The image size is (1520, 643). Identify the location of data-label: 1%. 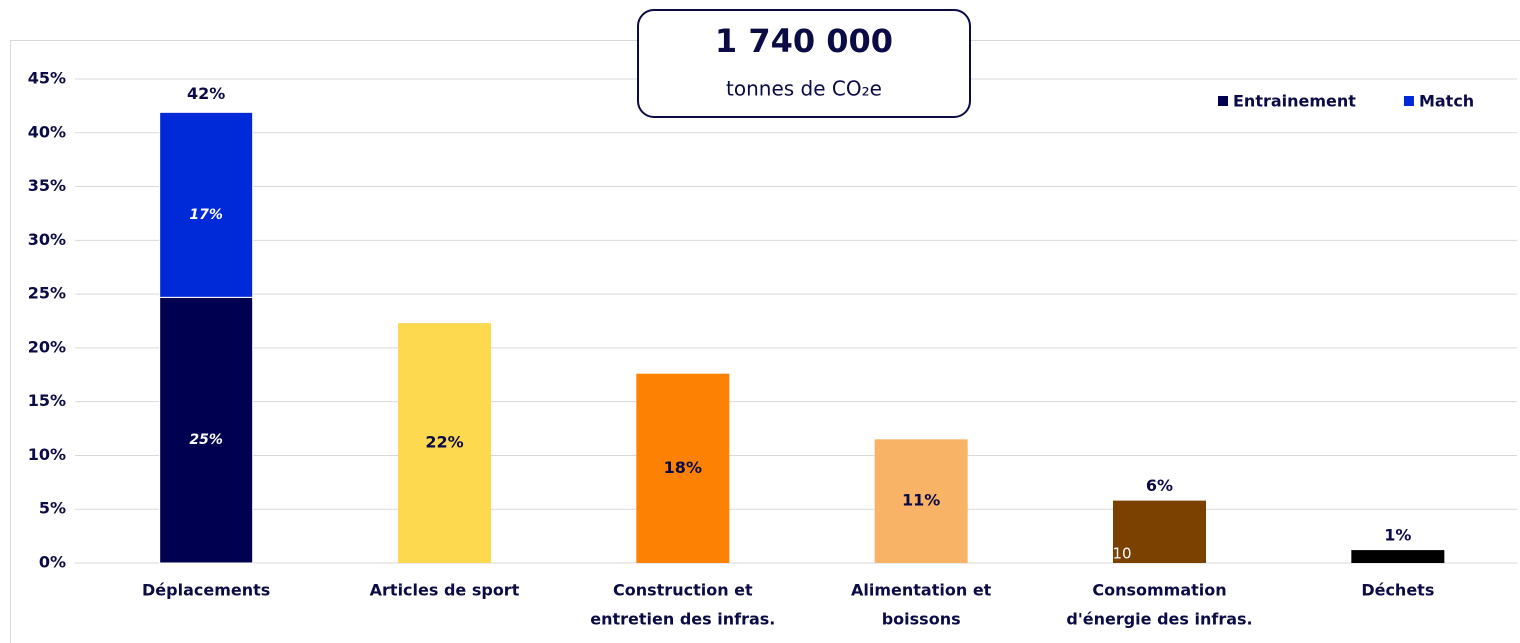
(1397, 535).